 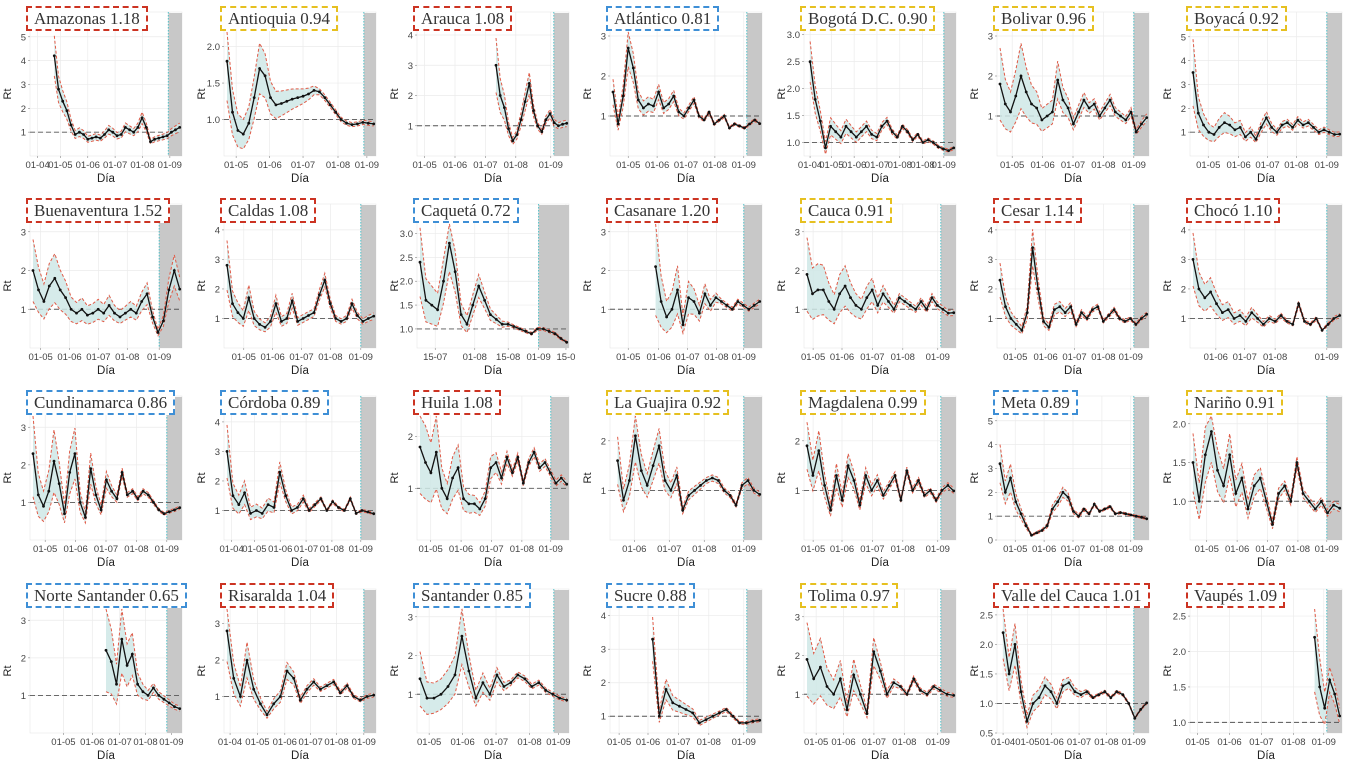 I want to click on x-tick-label: 01-06, so click(x=634, y=549).